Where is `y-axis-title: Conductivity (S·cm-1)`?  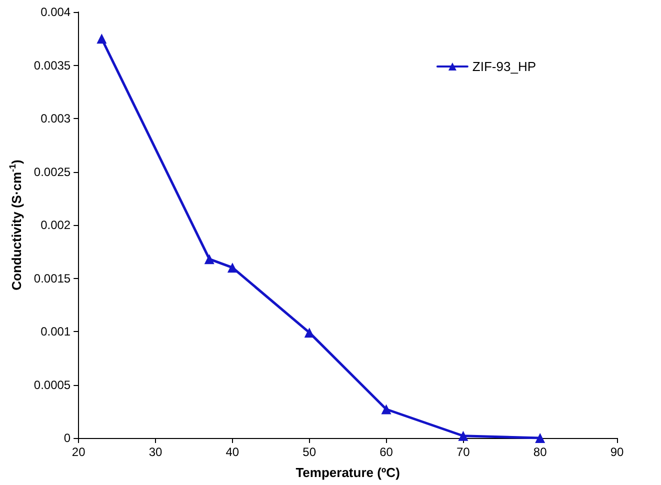 y-axis-title: Conductivity (S·cm-1) is located at coordinates (16, 225).